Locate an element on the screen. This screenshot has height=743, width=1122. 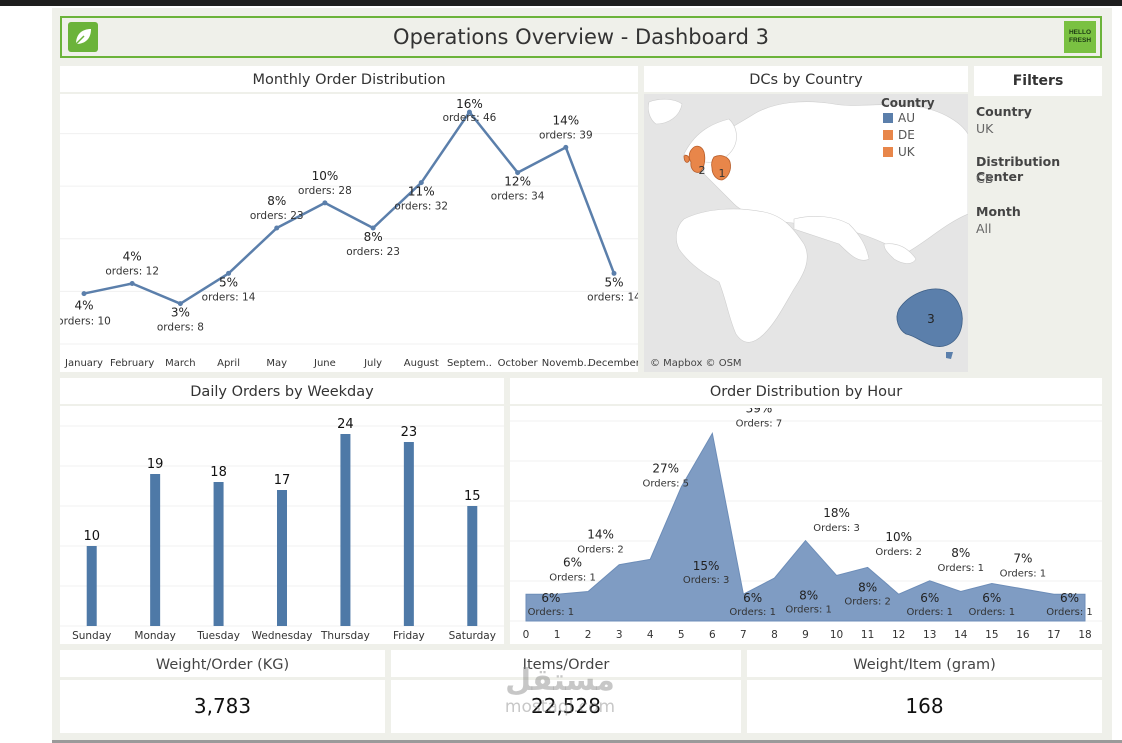
kpi-title: Weight/Order (KG) is located at coordinates (222, 665).